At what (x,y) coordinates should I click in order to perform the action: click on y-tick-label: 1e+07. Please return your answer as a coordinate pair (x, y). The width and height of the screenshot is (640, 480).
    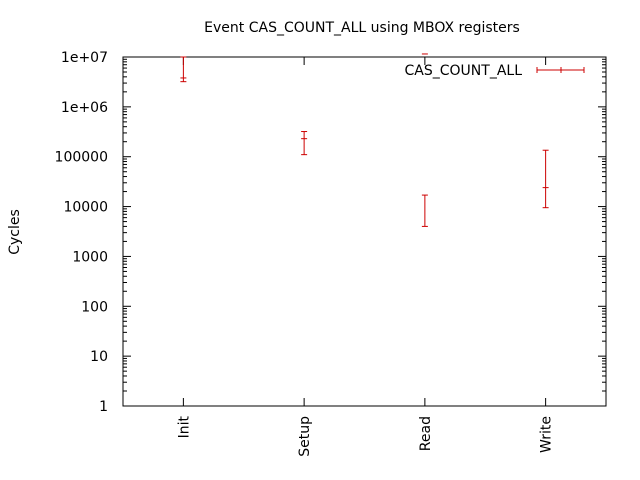
    Looking at the image, I should click on (84, 58).